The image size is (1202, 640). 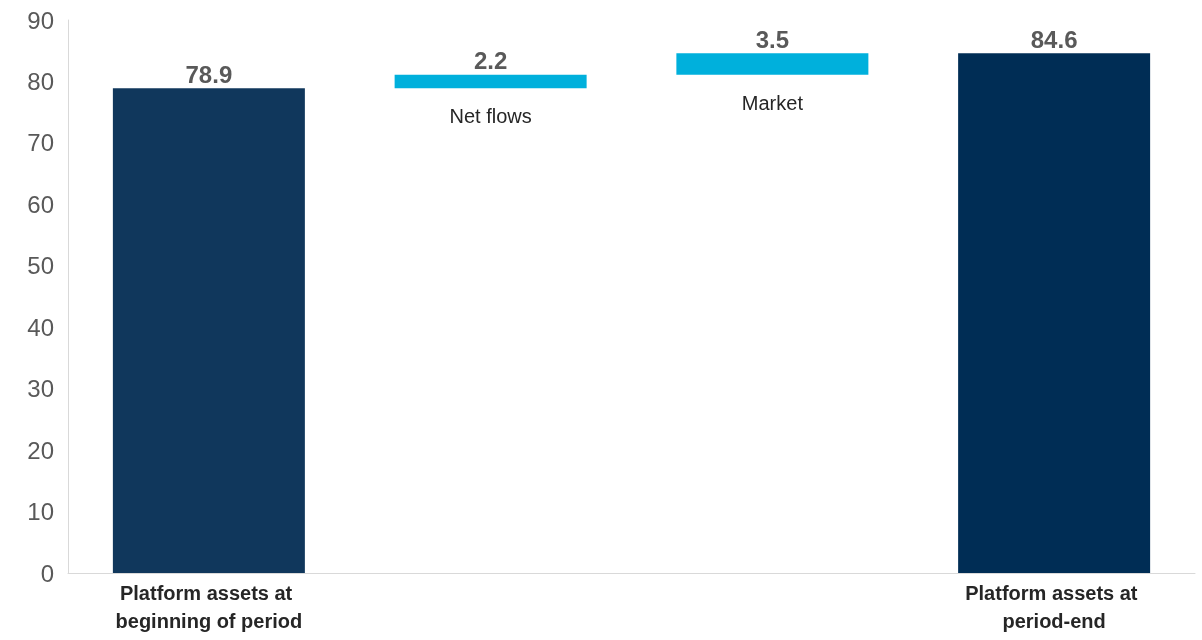 I want to click on data-label: 78.9, so click(x=209, y=74).